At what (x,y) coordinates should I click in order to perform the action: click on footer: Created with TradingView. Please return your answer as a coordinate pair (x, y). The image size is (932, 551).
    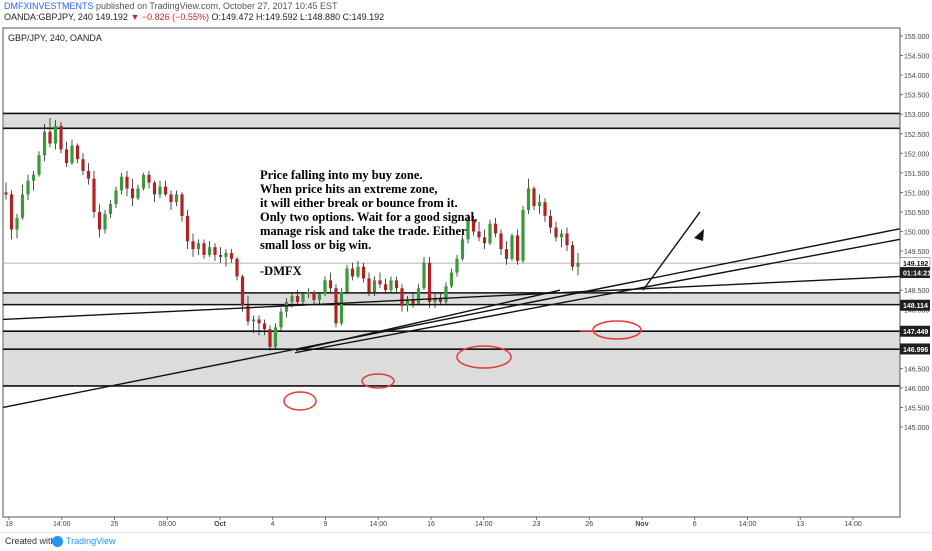
    Looking at the image, I should click on (466, 541).